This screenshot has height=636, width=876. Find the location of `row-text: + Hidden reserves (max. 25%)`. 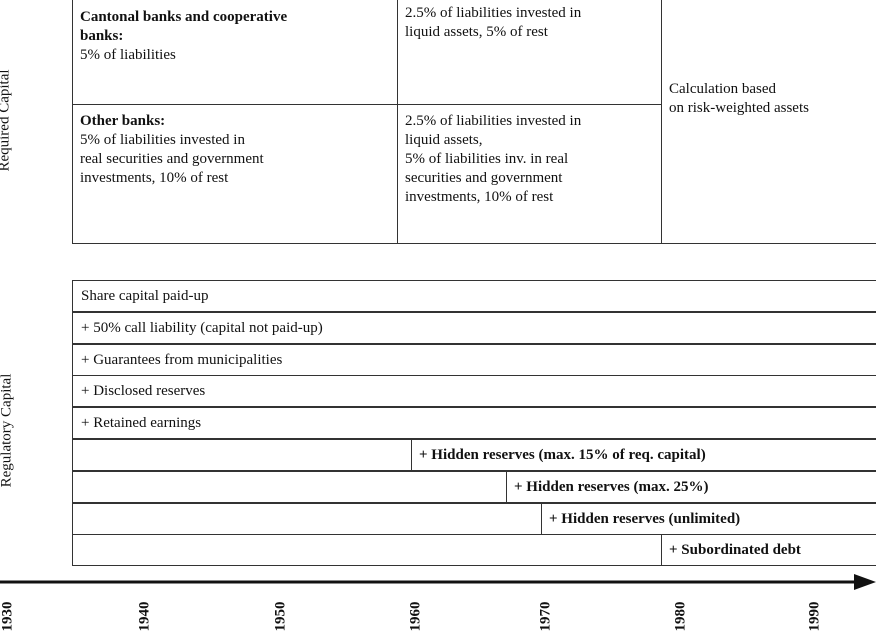

row-text: + Hidden reserves (max. 25%) is located at coordinates (611, 486).